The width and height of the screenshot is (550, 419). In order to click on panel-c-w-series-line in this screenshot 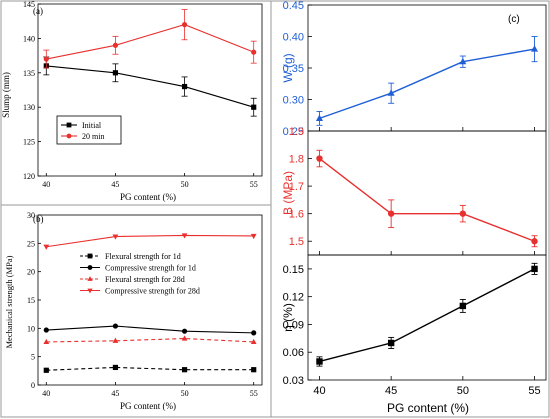, I will do `click(427, 84)`.